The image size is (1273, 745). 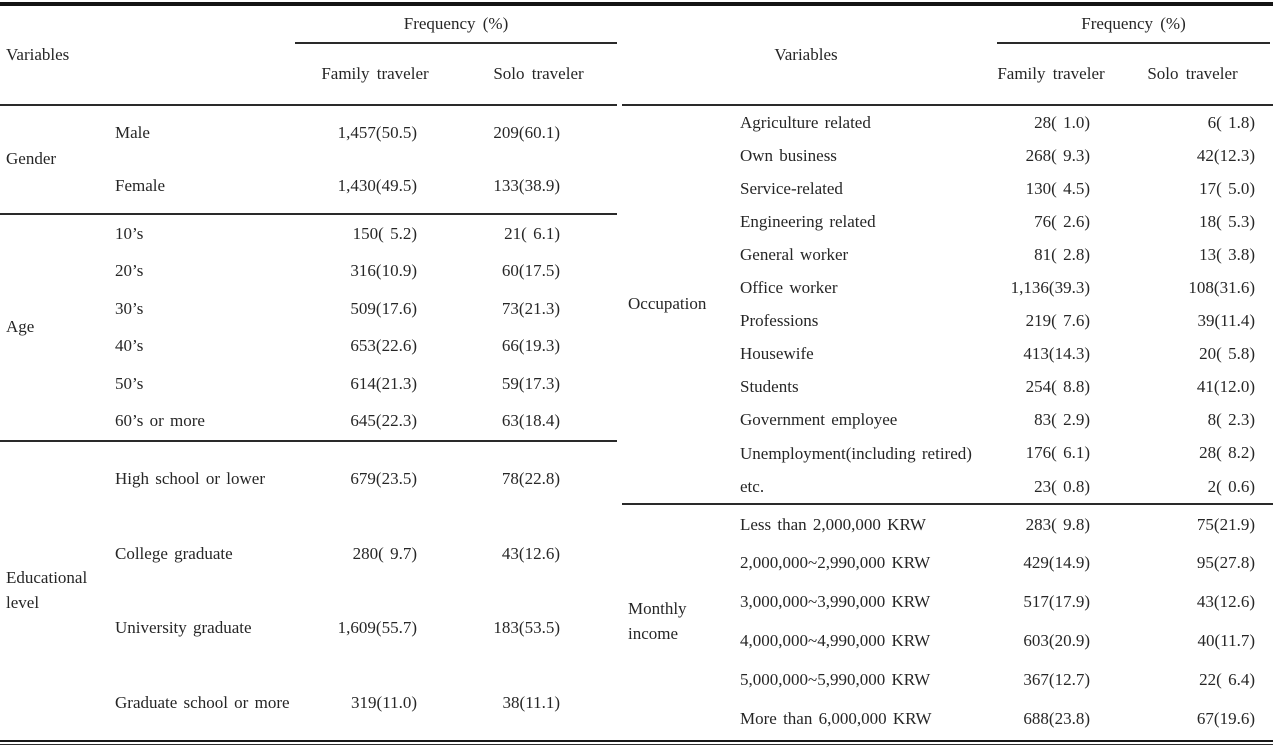 What do you see at coordinates (384, 553) in the screenshot?
I see `family-traveler-value: 280( 9.7)` at bounding box center [384, 553].